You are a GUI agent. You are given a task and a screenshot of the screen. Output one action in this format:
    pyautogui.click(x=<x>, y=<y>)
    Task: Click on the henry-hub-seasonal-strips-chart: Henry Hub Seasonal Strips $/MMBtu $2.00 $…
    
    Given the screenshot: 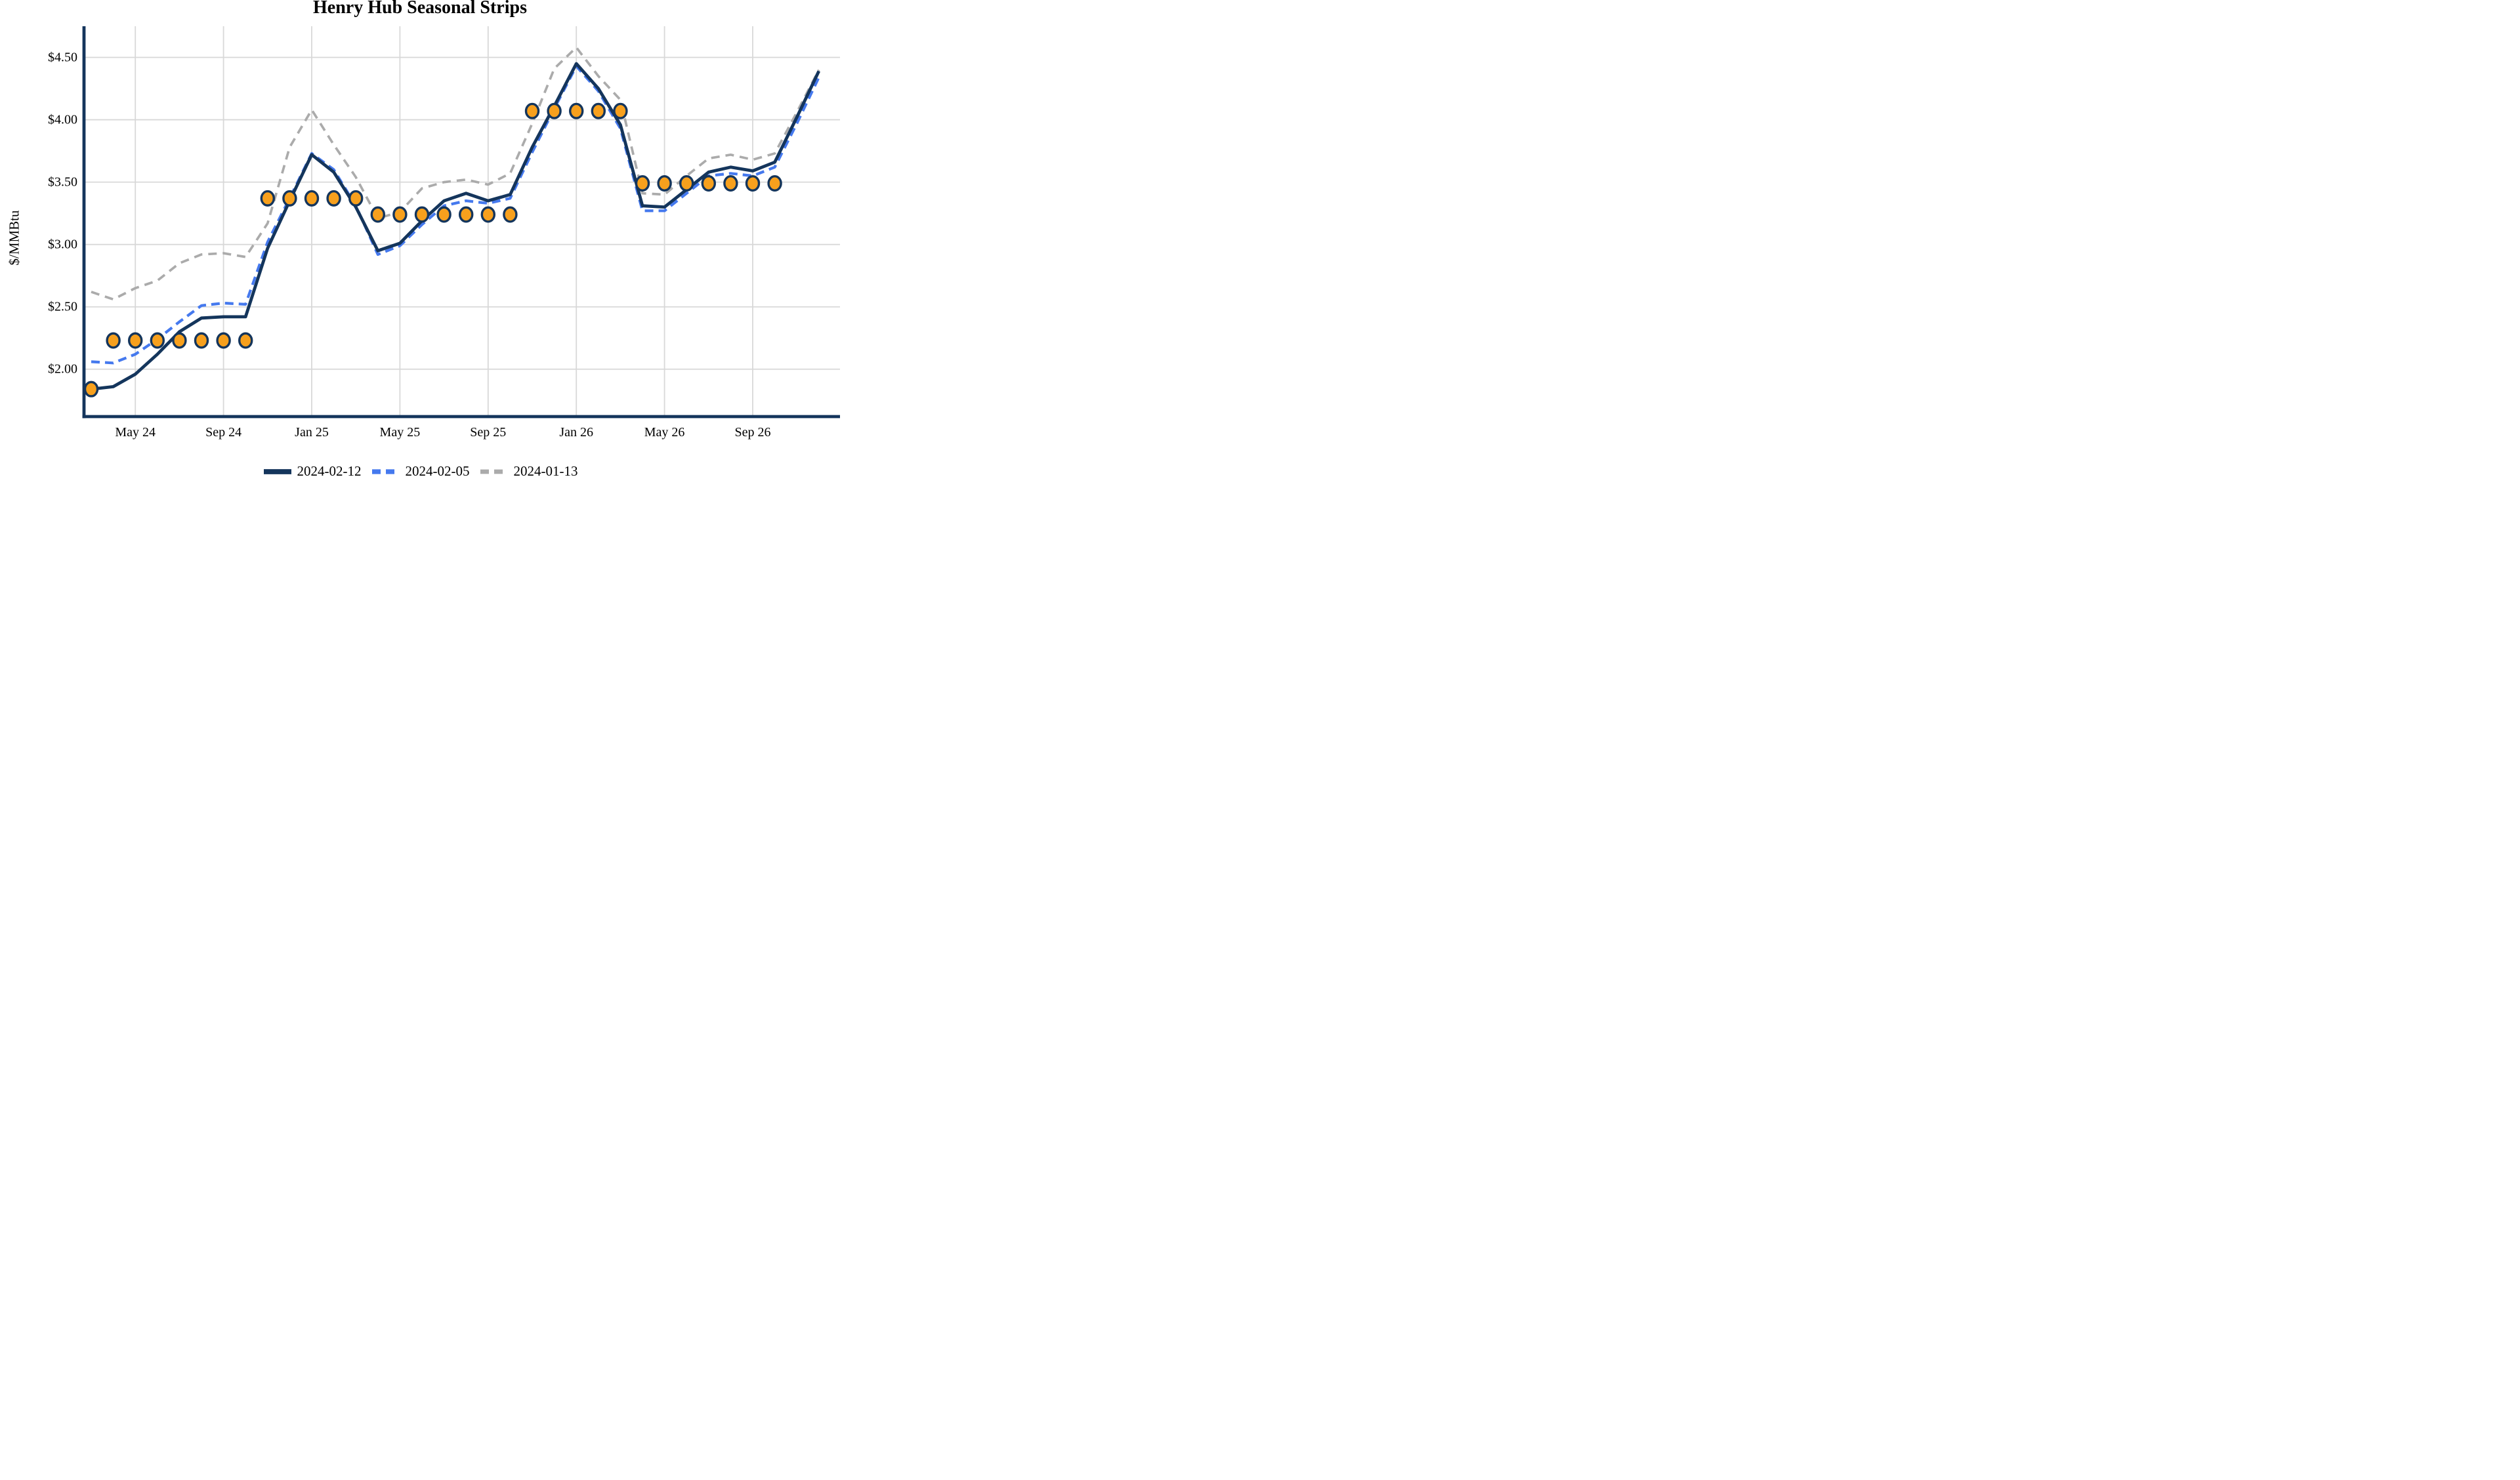 What is the action you would take?
    pyautogui.click(x=420, y=246)
    